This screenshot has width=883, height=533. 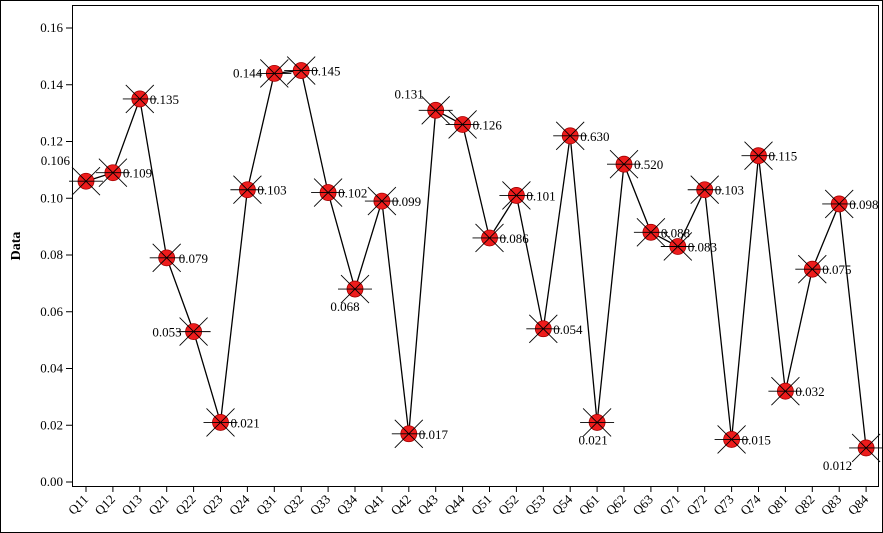 What do you see at coordinates (408, 93) in the screenshot?
I see `data-label: 0.131` at bounding box center [408, 93].